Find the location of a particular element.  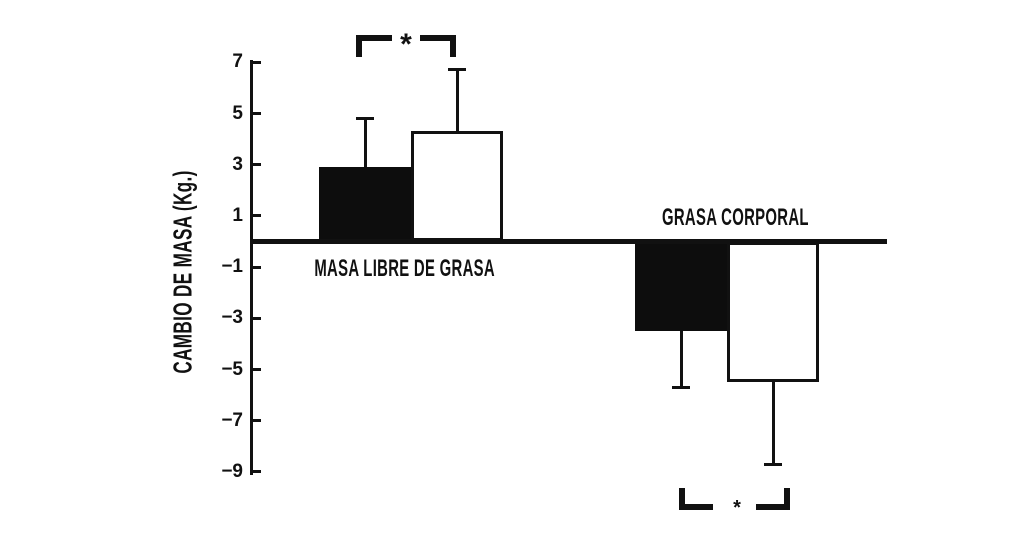

y-tick-label: 3 is located at coordinates (237, 164).